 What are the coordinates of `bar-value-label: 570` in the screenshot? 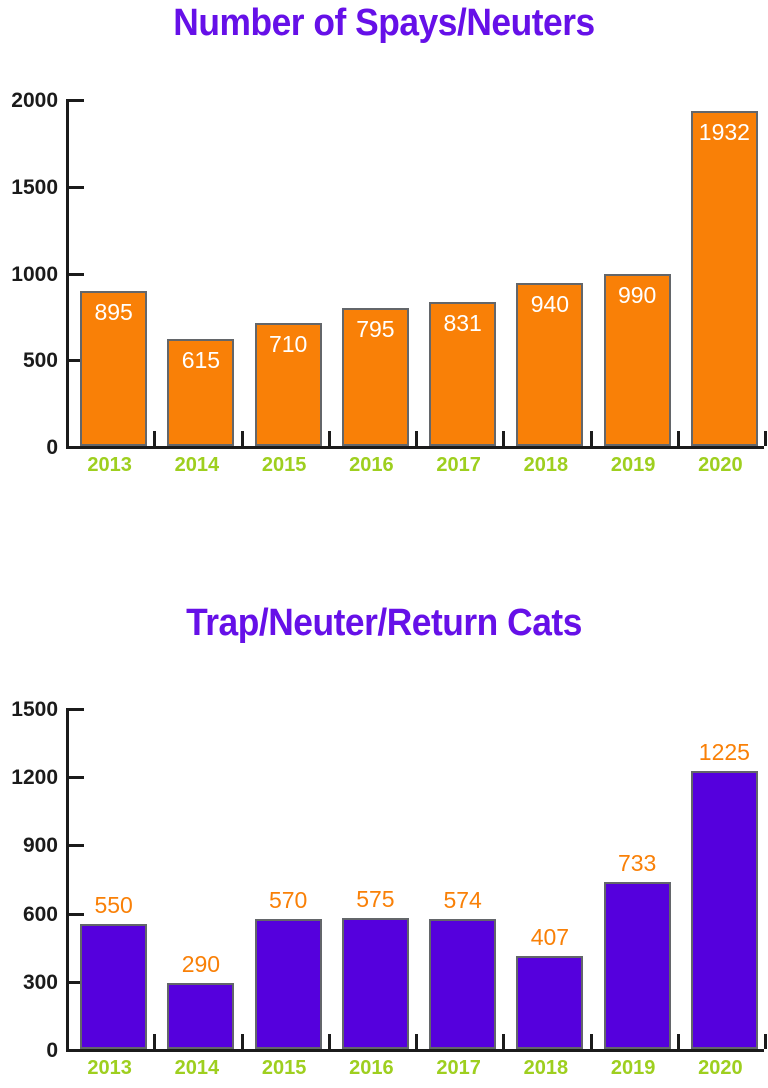 It's located at (288, 900).